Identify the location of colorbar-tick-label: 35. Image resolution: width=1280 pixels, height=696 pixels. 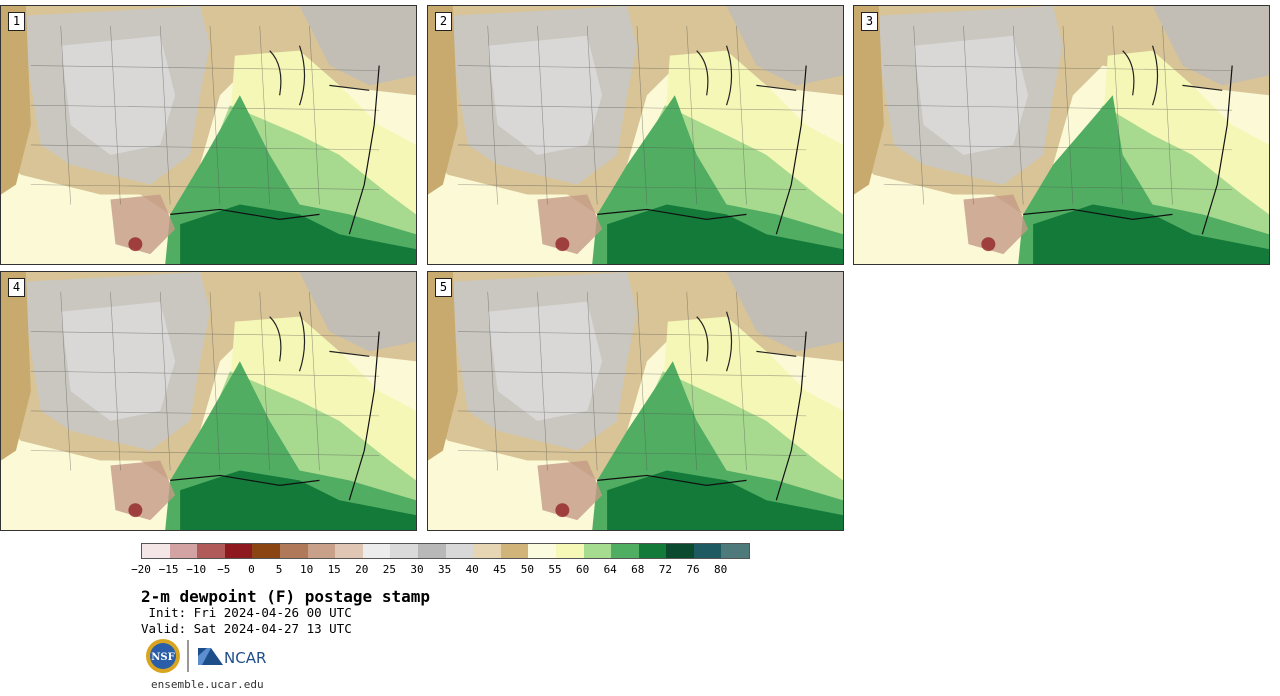
(444, 569).